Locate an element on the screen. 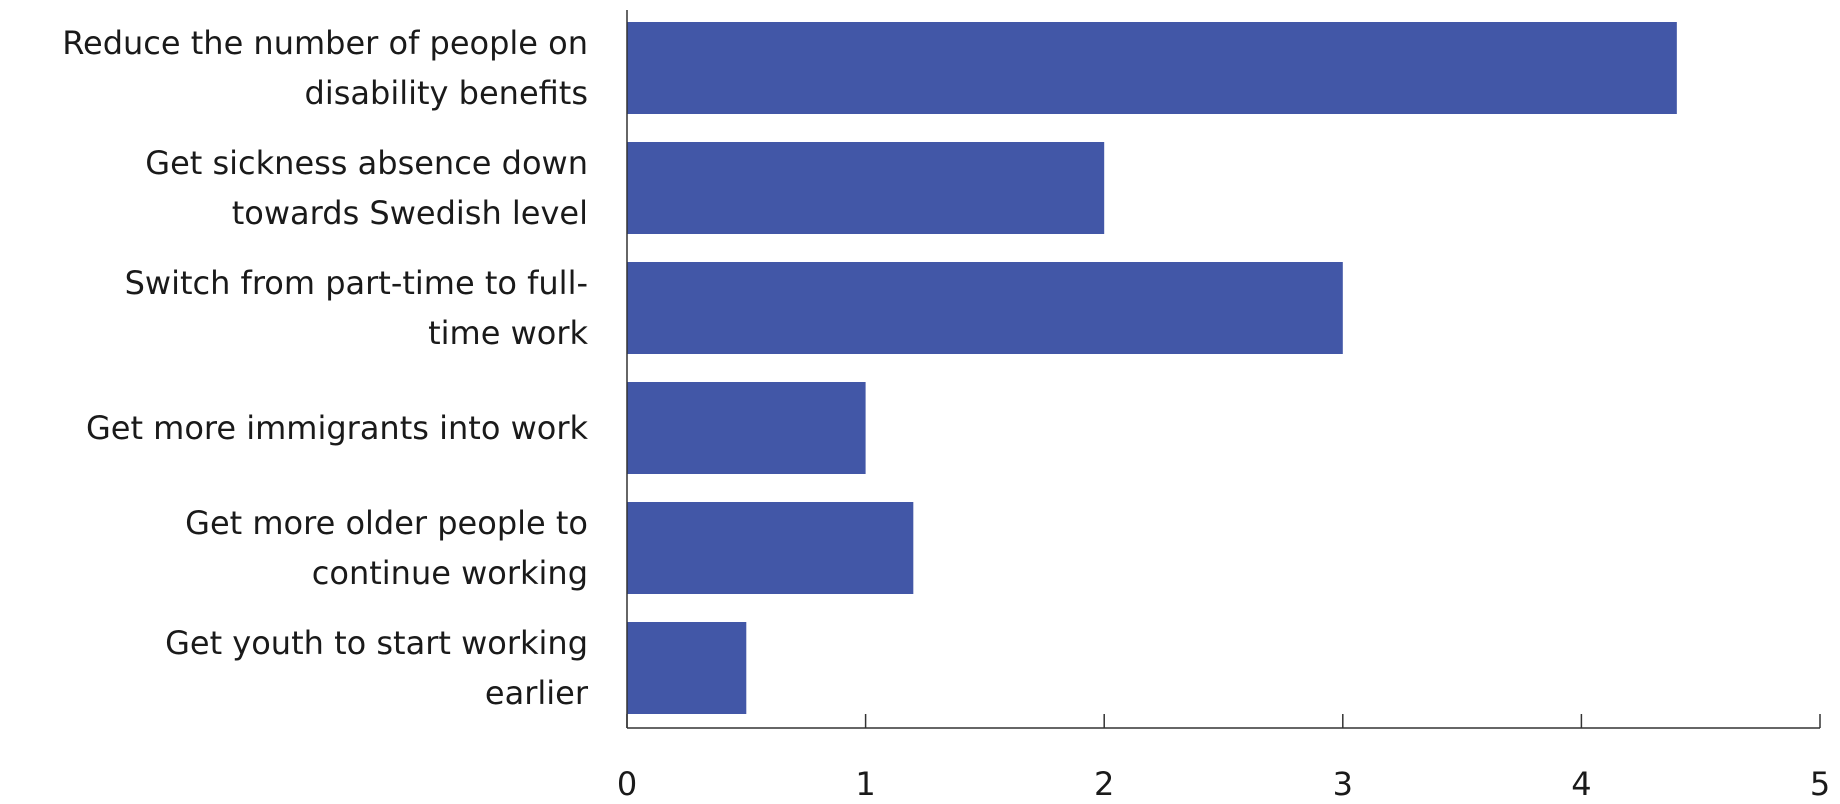 Image resolution: width=1840 pixels, height=804 pixels. category-label-line: towards Swedish level is located at coordinates (410, 213).